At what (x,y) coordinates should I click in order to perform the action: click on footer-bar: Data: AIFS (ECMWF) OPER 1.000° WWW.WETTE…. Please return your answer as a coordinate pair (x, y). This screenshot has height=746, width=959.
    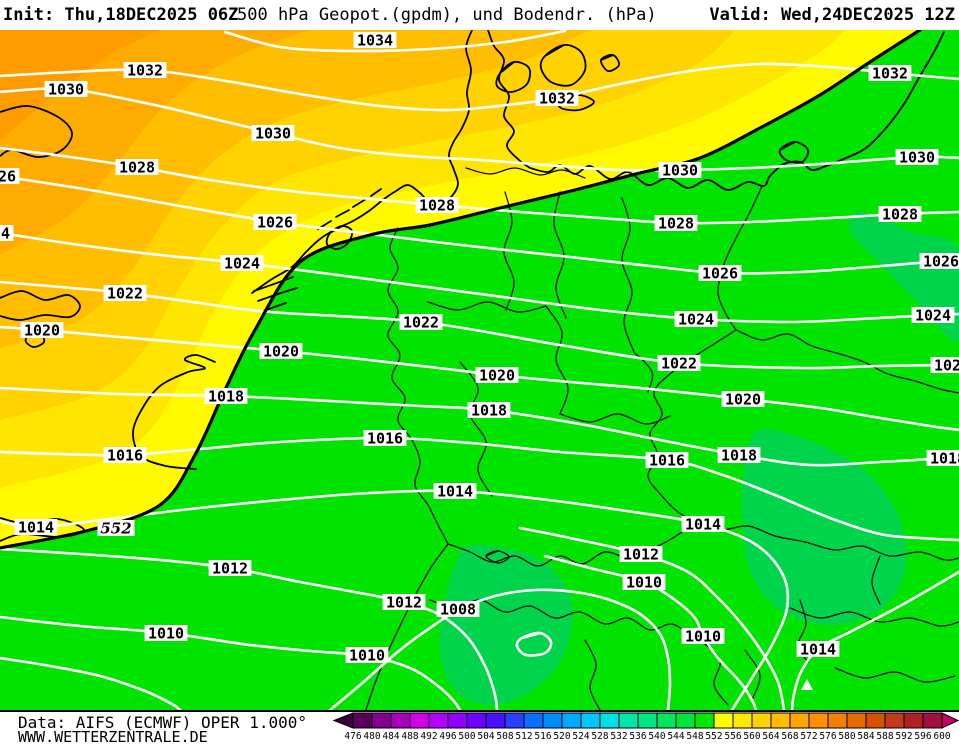
    Looking at the image, I should click on (479, 728).